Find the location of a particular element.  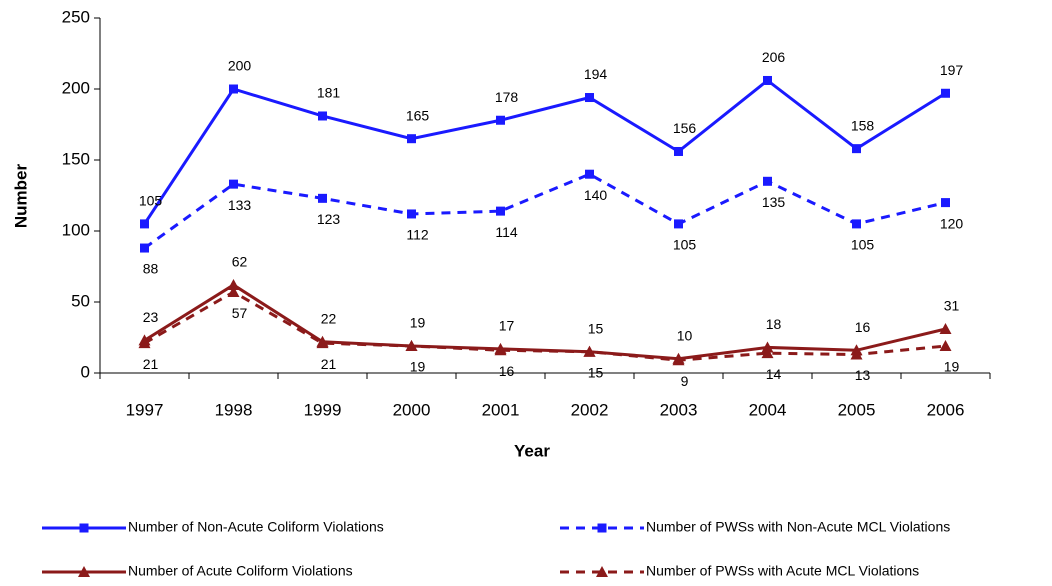

y-tick-label: 250 is located at coordinates (76, 16).